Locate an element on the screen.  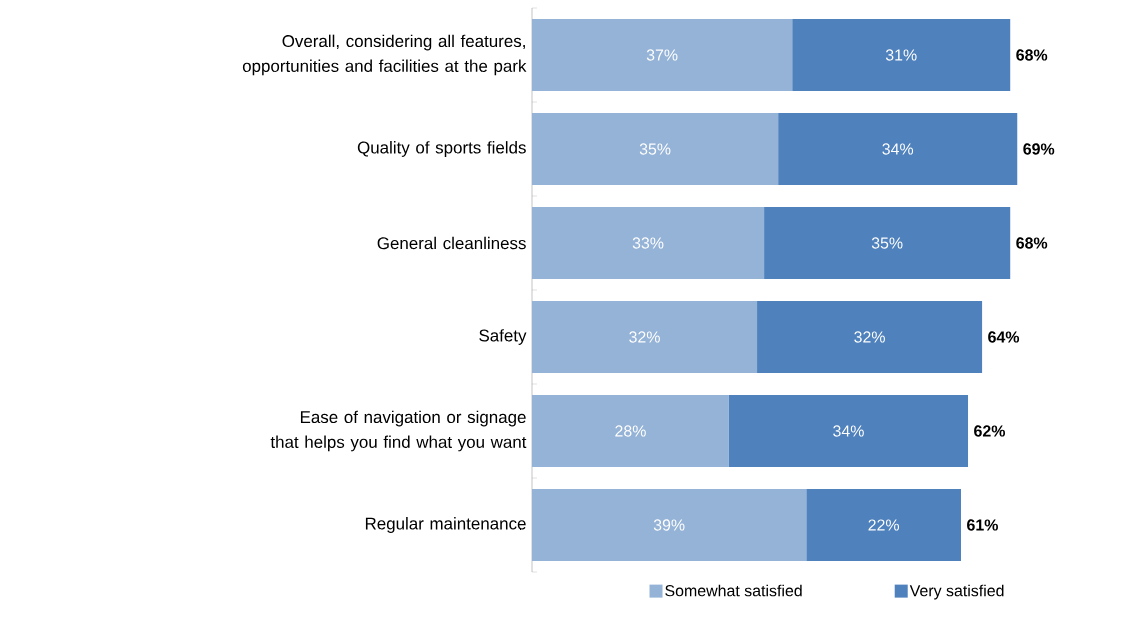
data-label: 39% is located at coordinates (669, 525).